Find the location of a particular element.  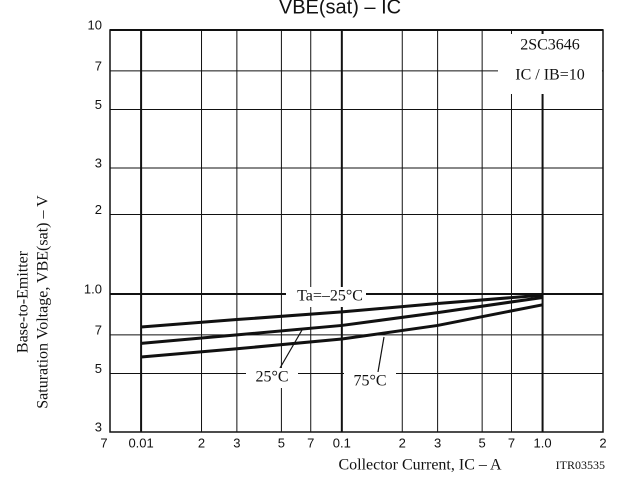

y-tick-label: 10 is located at coordinates (95, 24).